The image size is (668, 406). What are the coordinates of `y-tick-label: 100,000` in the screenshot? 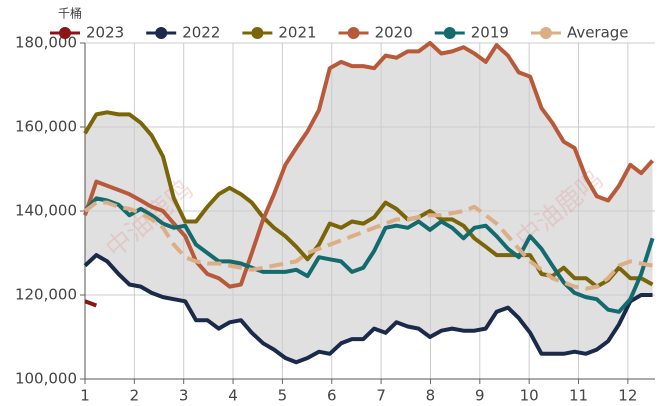 It's located at (46, 379).